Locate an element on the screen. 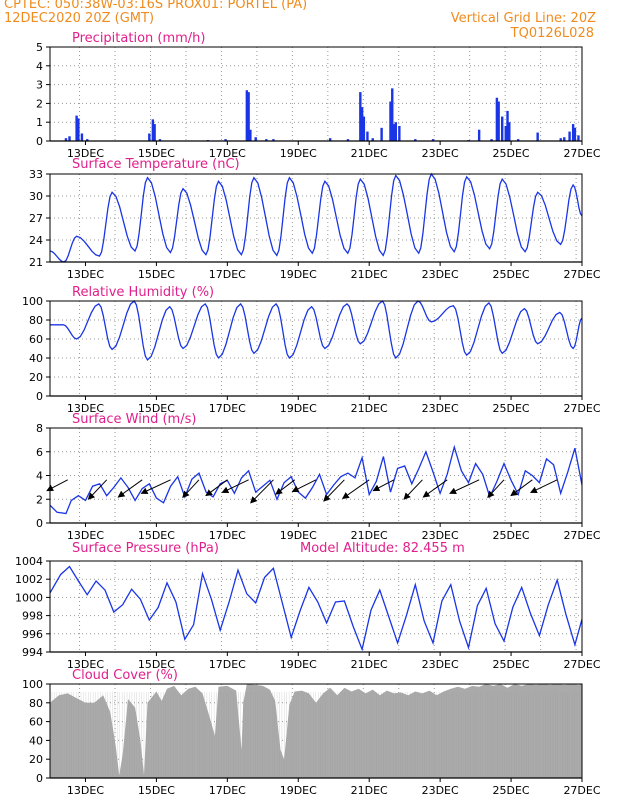  header-grid-line: Vertical Grid Line: 20Z is located at coordinates (523, 18).